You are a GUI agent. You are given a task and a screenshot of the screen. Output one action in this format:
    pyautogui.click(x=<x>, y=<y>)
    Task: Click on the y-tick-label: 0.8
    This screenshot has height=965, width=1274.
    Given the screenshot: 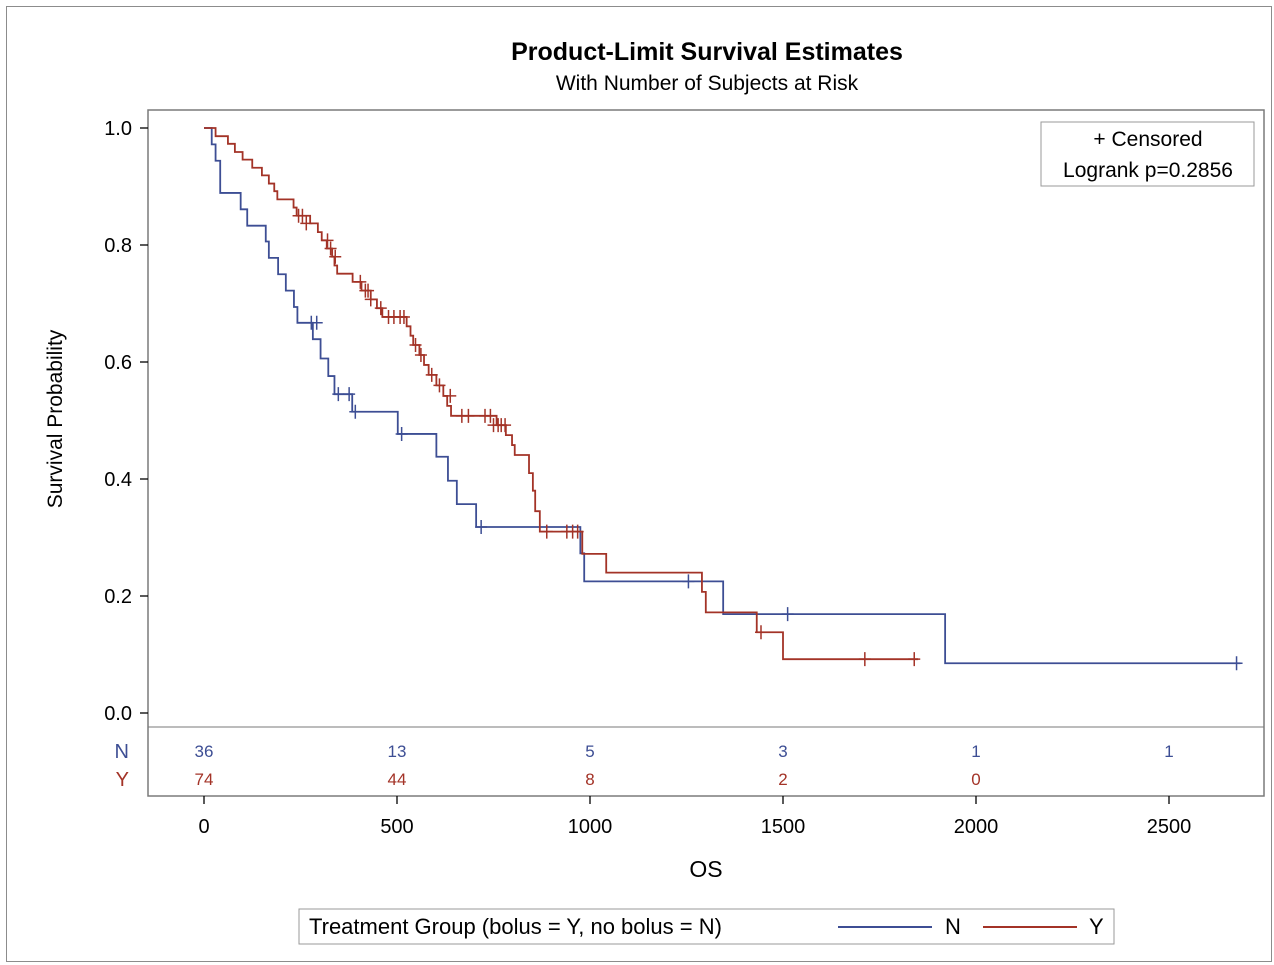 What is the action you would take?
    pyautogui.click(x=118, y=246)
    